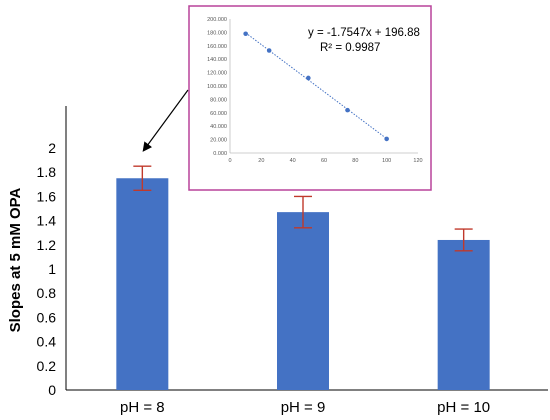  Describe the element at coordinates (217, 33) in the screenshot. I see `inset-y-tick-label: 180.000` at that location.